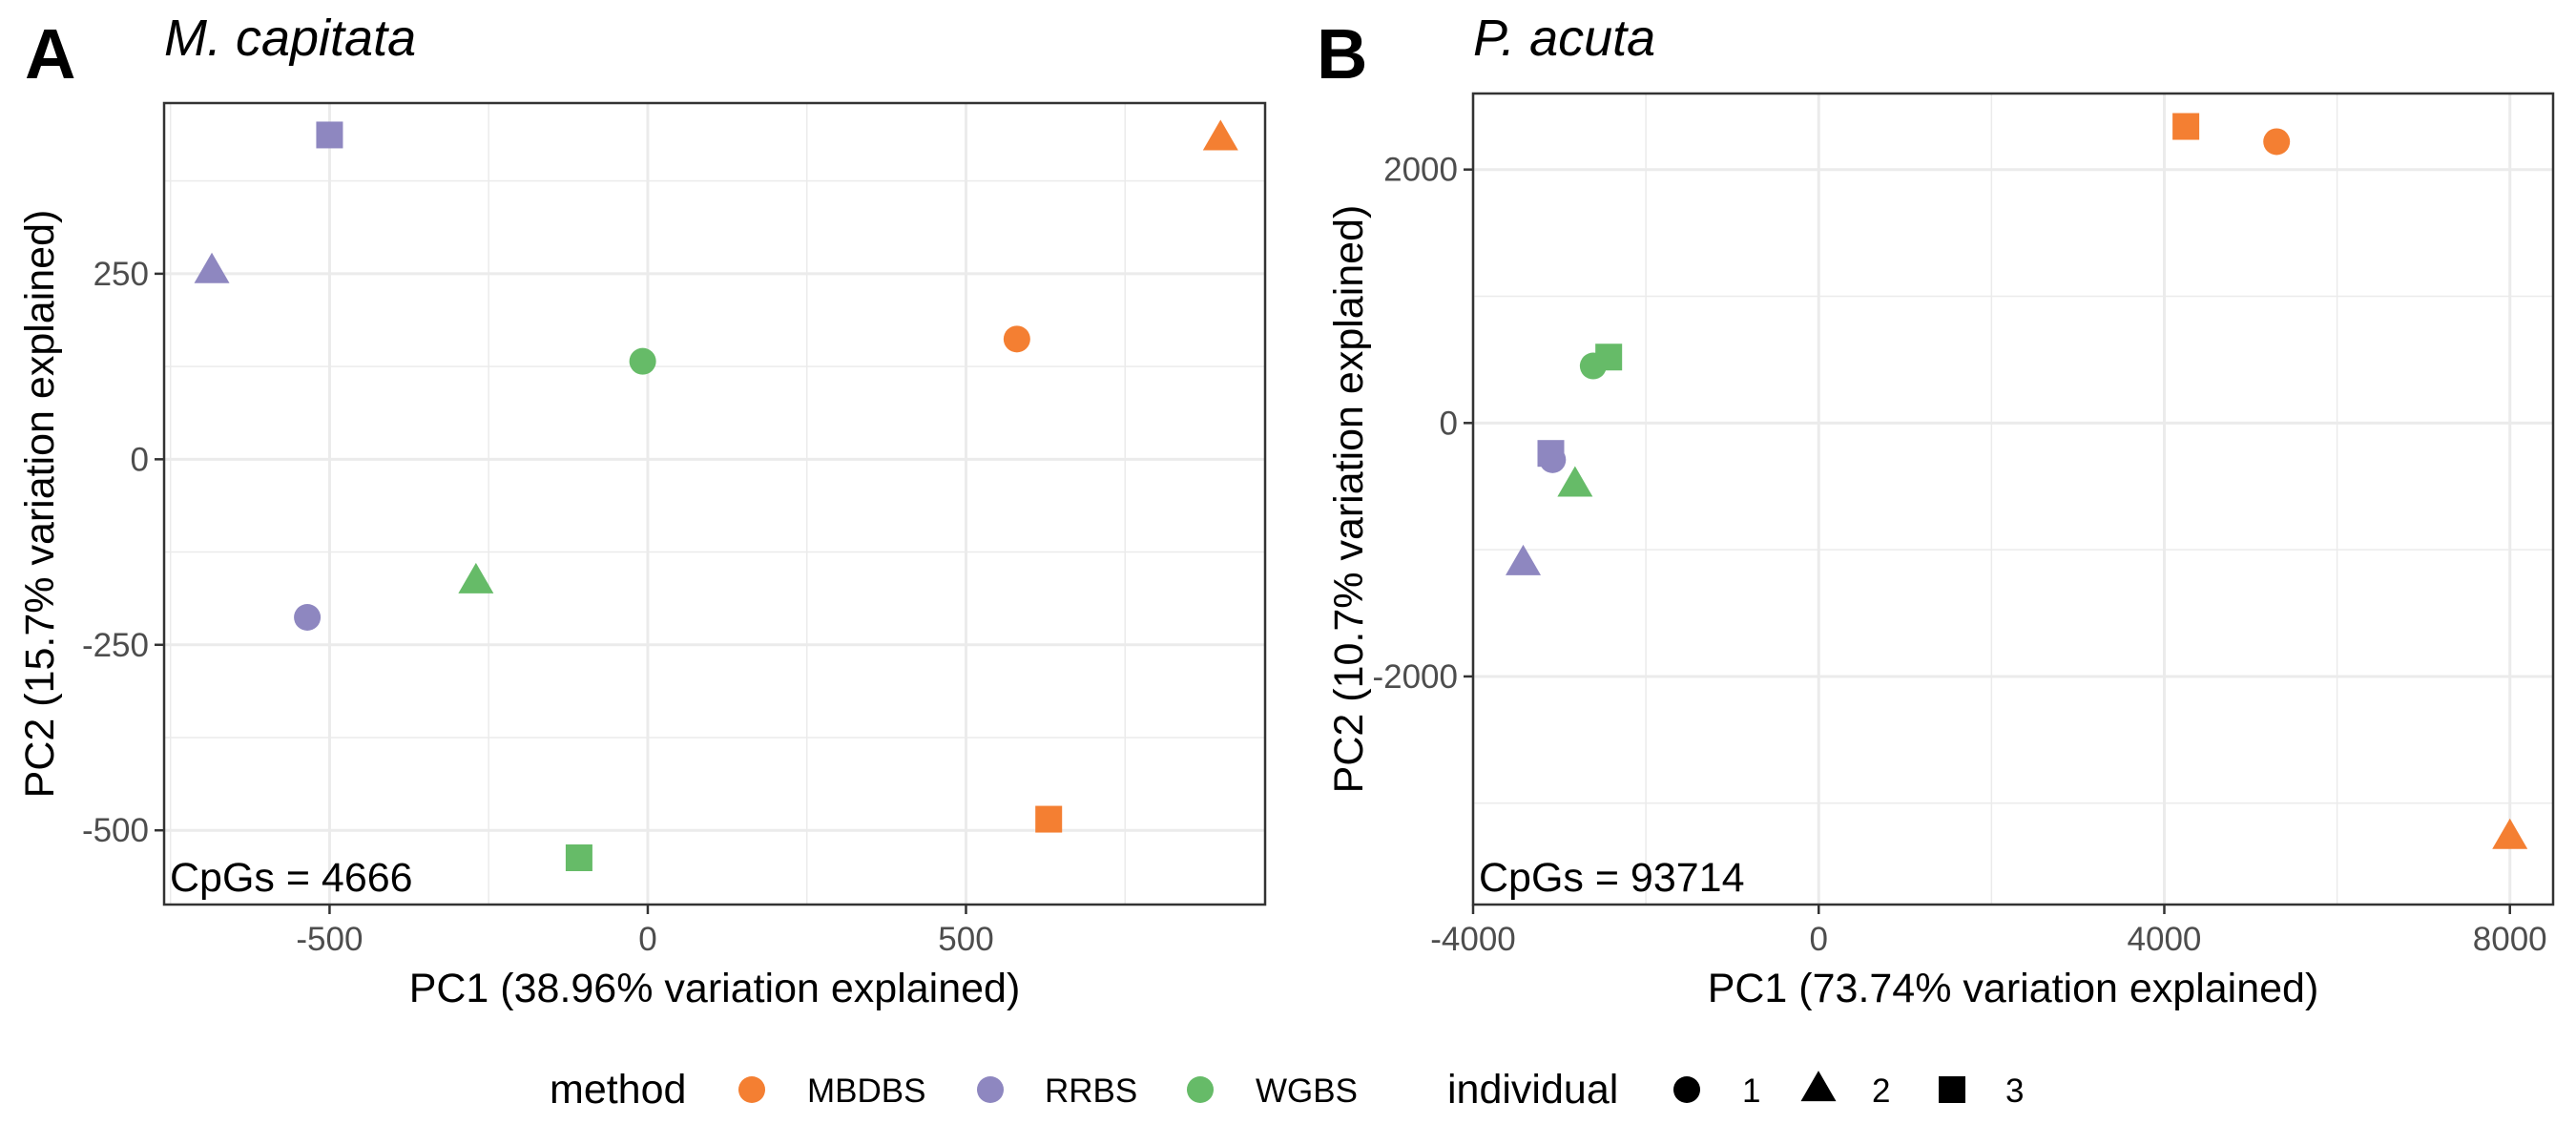 The image size is (2576, 1145). I want to click on legend-key-triangle, so click(1818, 1086).